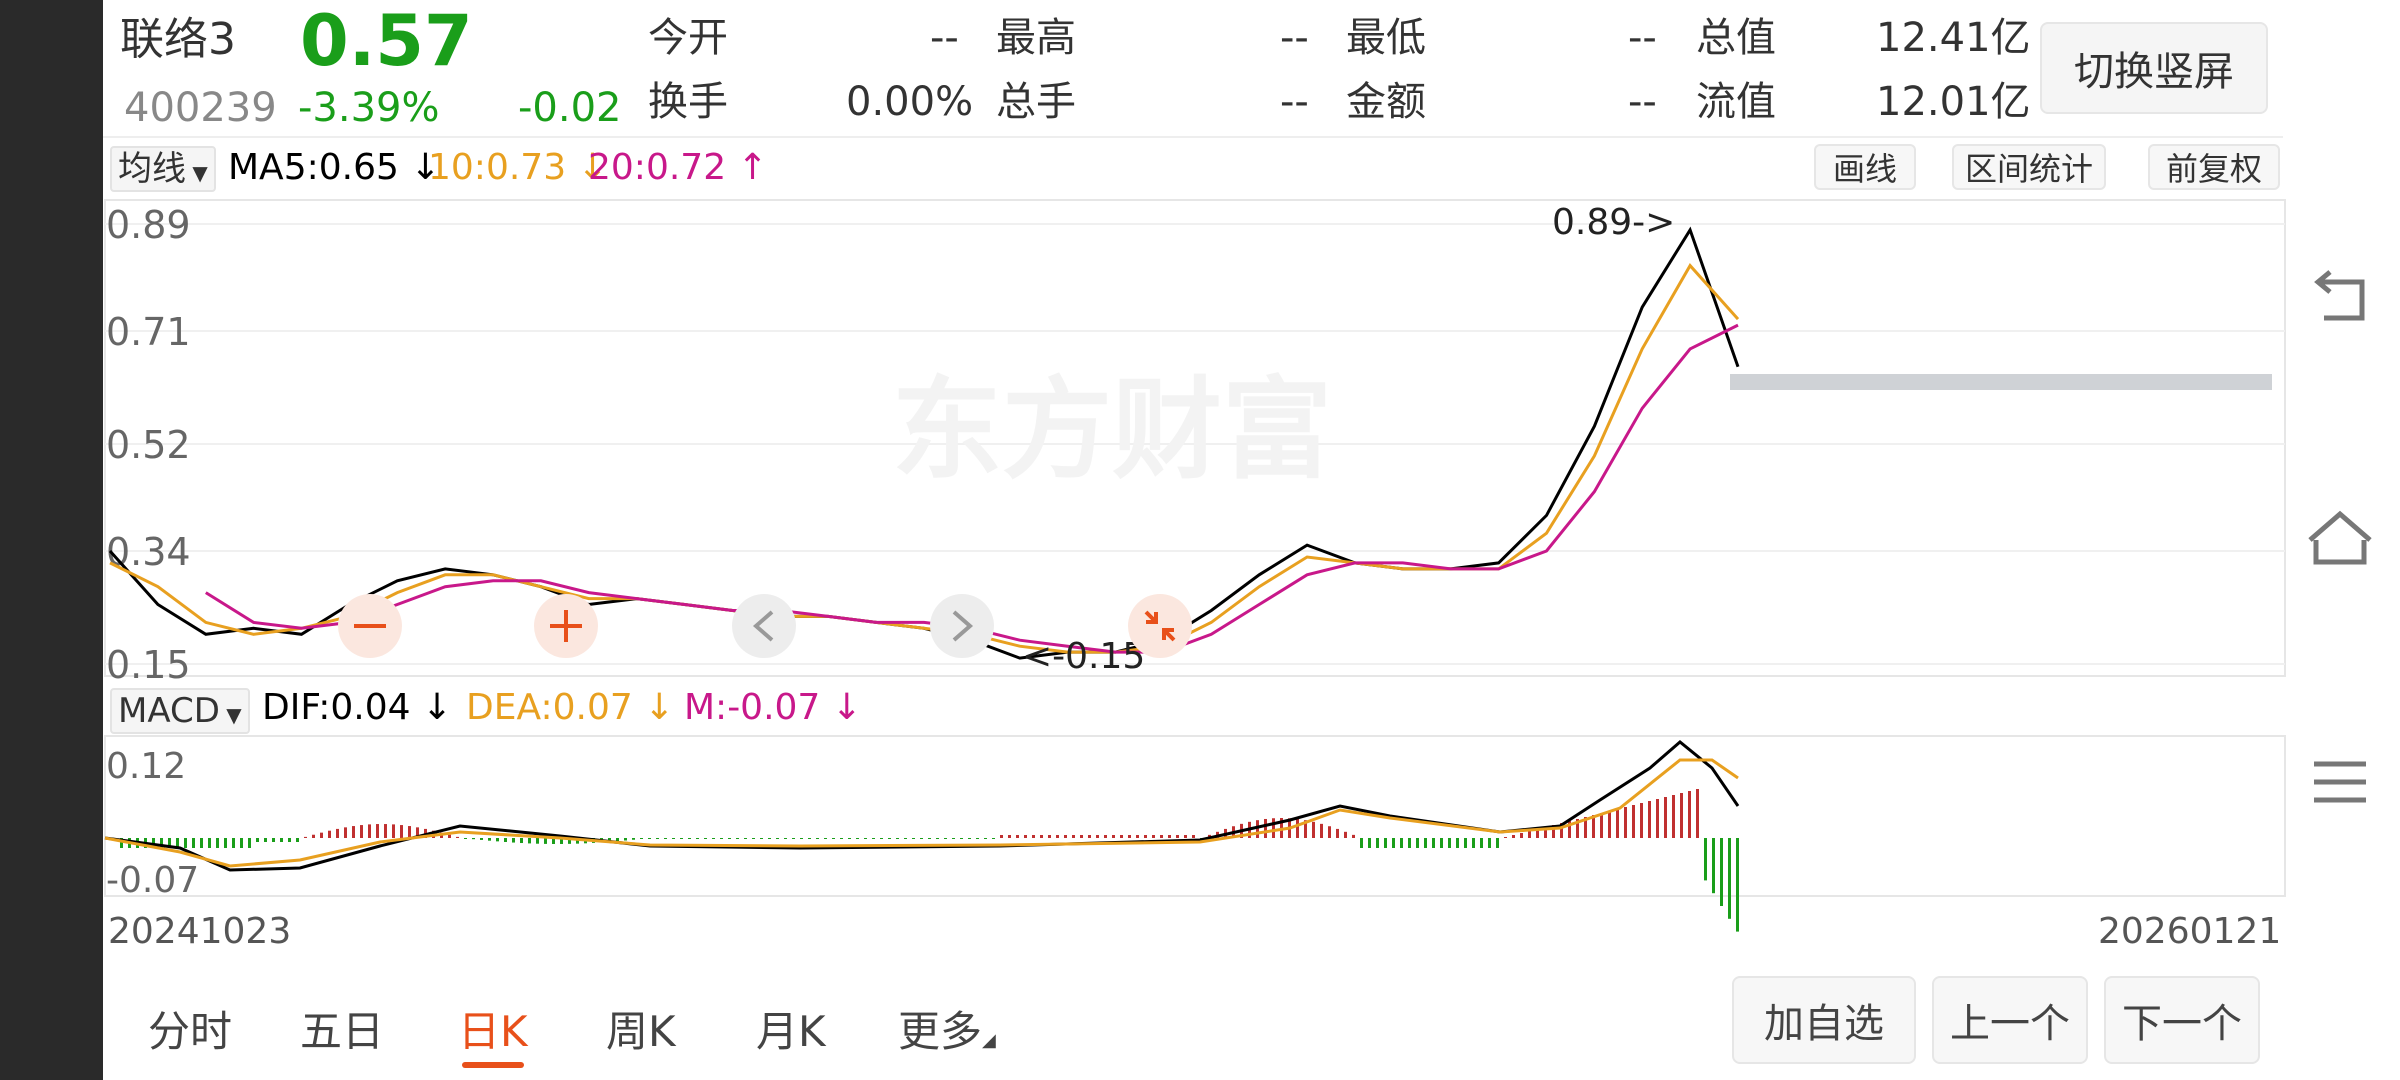  Describe the element at coordinates (342, 1031) in the screenshot. I see `tab-five-day: 五日` at that location.